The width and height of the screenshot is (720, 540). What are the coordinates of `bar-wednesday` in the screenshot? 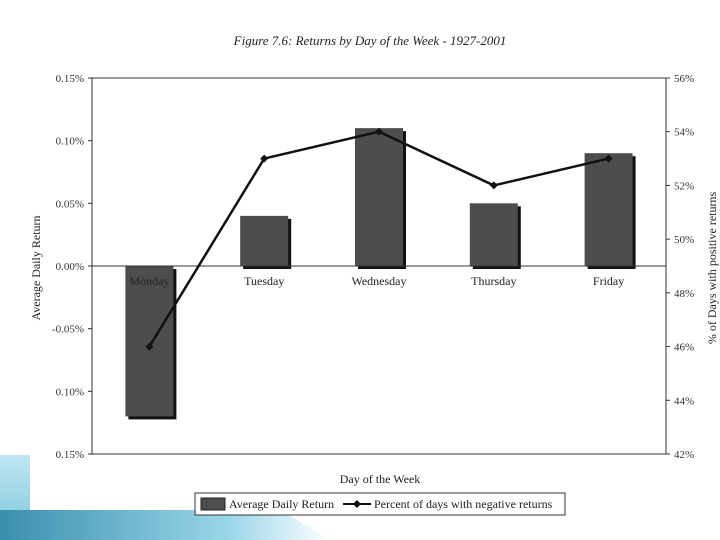 It's located at (379, 197).